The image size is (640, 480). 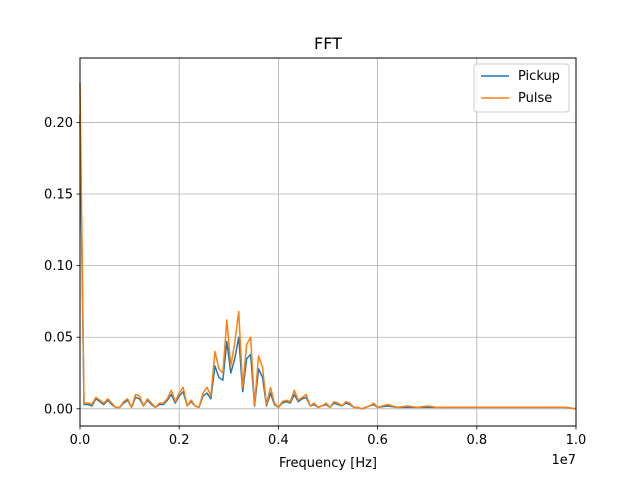 I want to click on y-axis-ticks: 0.00 0.05 0.10 0.15 0.20, so click(x=62, y=266).